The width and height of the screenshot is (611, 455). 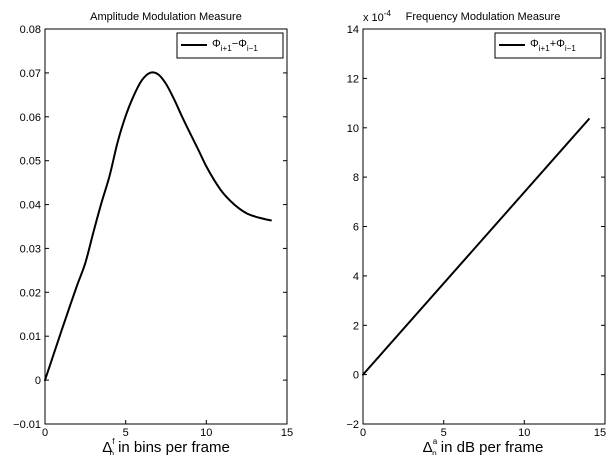 I want to click on legend: Φi+1−Φi−1, so click(x=230, y=45).